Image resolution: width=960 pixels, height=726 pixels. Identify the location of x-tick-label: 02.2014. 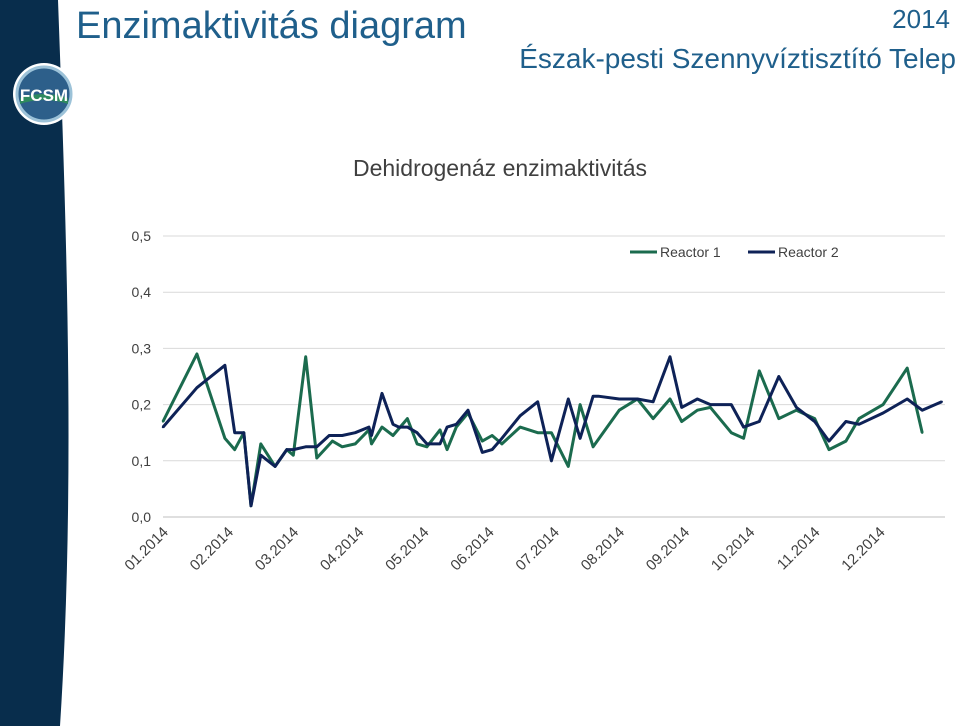
(212, 549).